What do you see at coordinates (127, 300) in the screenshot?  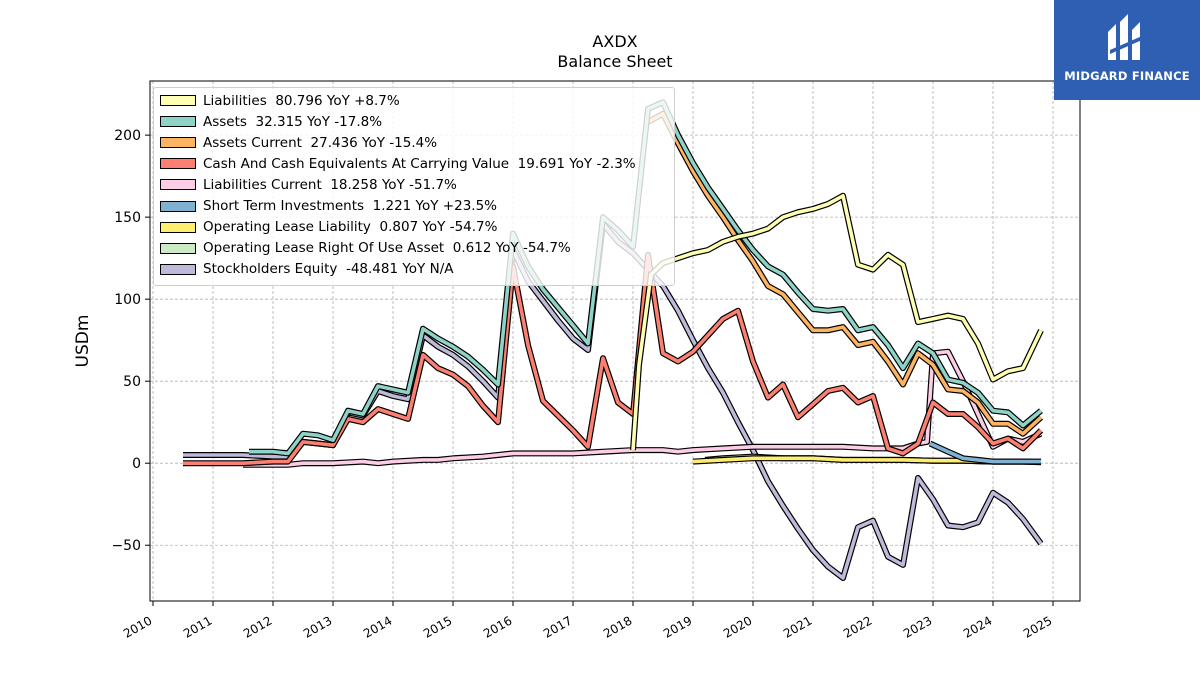 I see `y-tick-label: 100` at bounding box center [127, 300].